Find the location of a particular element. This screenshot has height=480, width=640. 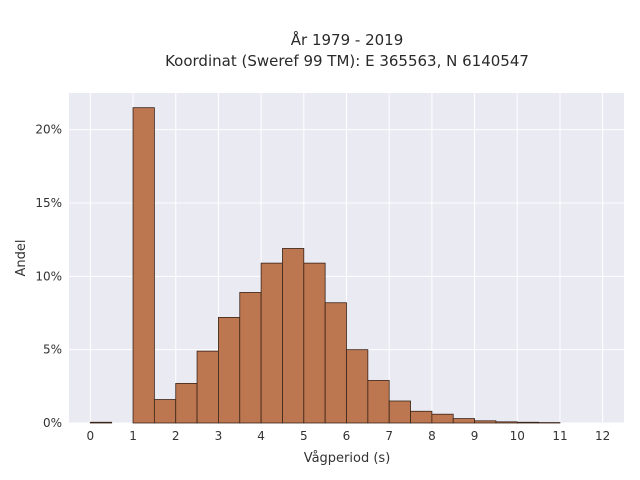

x-tick-label: 6 is located at coordinates (347, 436).